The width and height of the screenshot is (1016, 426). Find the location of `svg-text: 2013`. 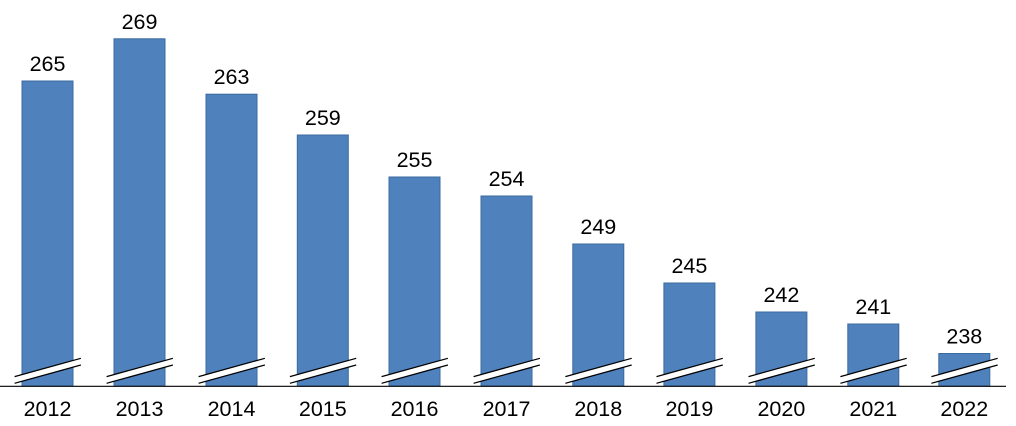

svg-text: 2013 is located at coordinates (140, 409).